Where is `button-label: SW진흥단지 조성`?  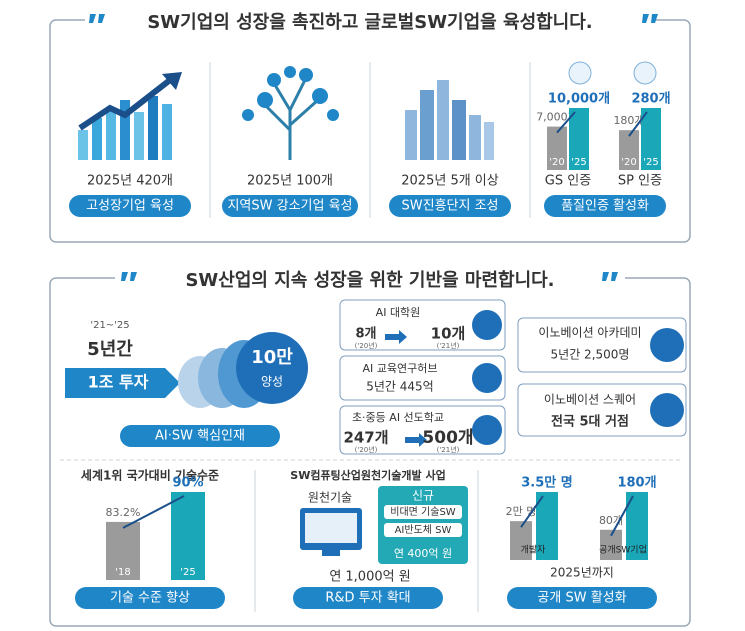 button-label: SW진흥단지 조성 is located at coordinates (450, 206).